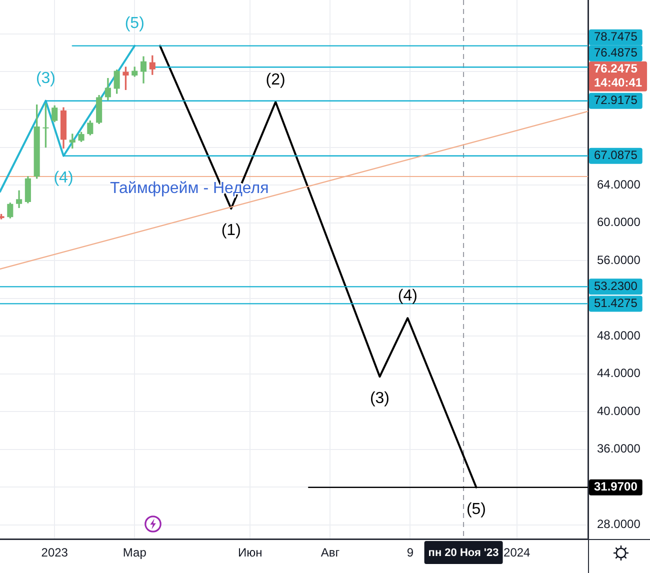 This screenshot has width=650, height=573. What do you see at coordinates (619, 411) in the screenshot?
I see `y-tick-label: 40.0000` at bounding box center [619, 411].